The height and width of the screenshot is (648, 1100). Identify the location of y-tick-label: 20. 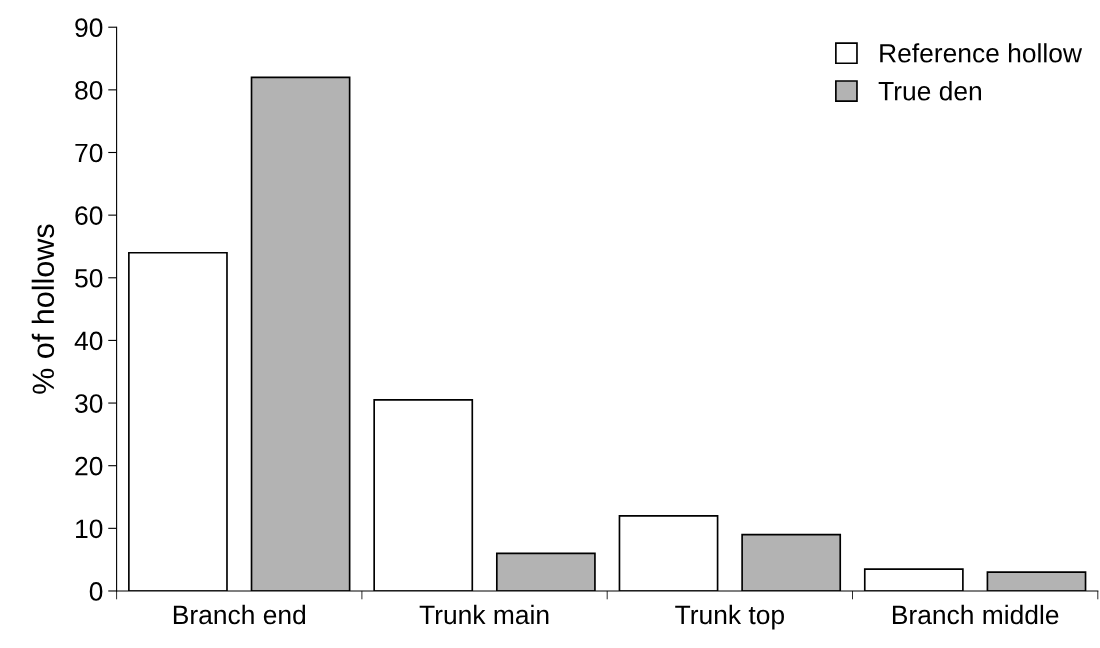
(89, 466).